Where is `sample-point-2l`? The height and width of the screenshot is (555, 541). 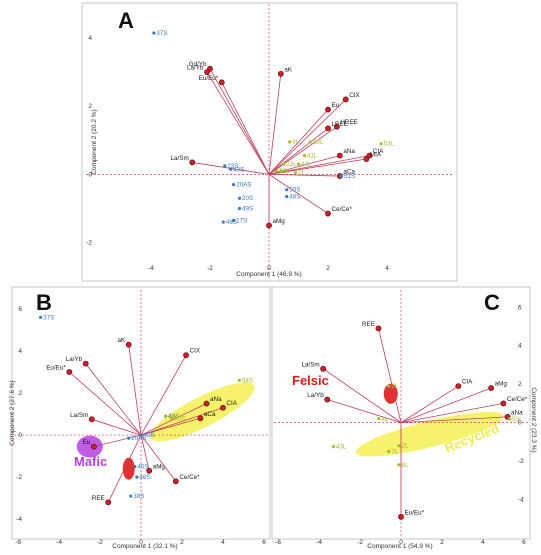 sample-point-2l is located at coordinates (295, 173).